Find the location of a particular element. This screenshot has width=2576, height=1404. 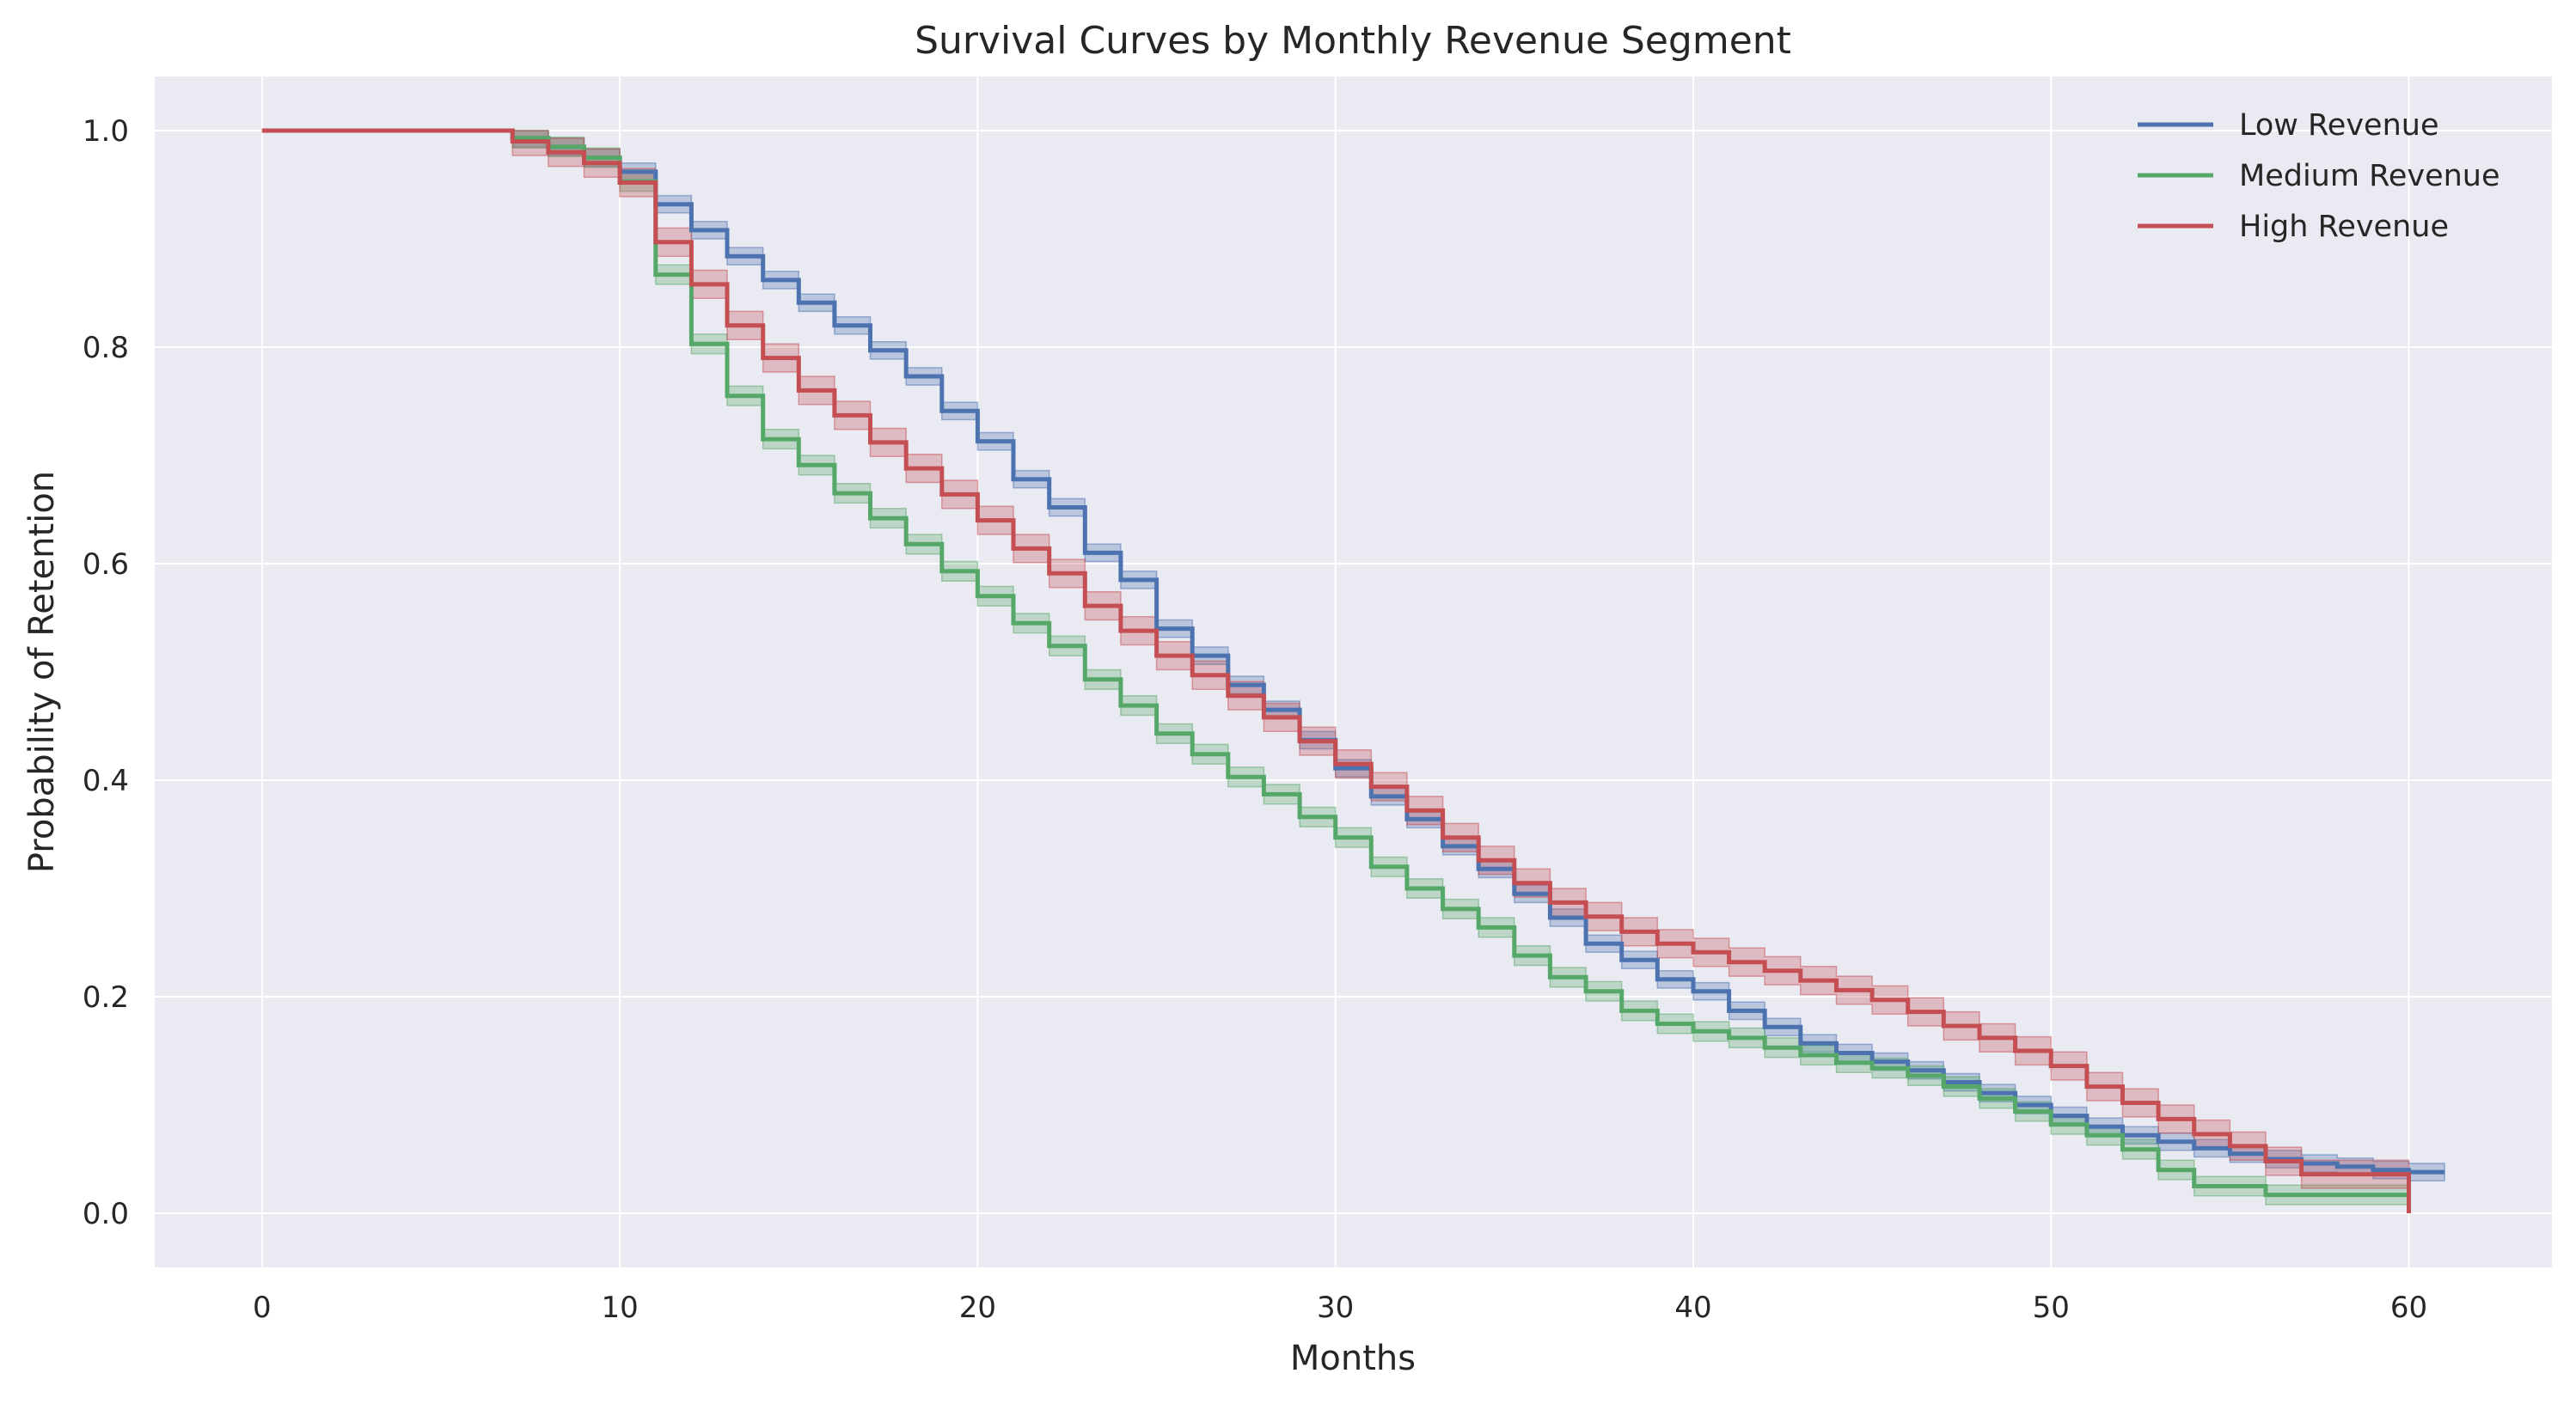

y-tick-label: 0.4 is located at coordinates (106, 781).